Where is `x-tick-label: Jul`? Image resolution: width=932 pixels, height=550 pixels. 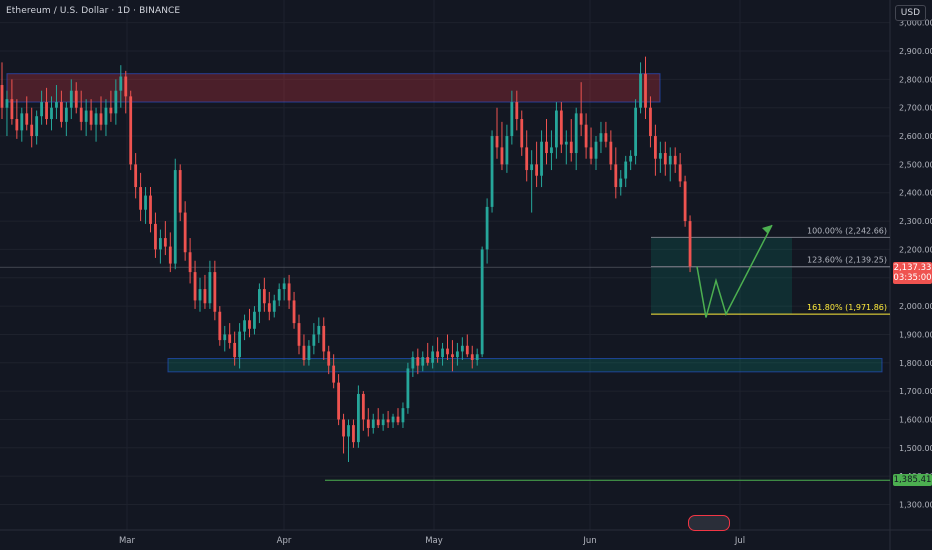
x-tick-label: Jul is located at coordinates (739, 541).